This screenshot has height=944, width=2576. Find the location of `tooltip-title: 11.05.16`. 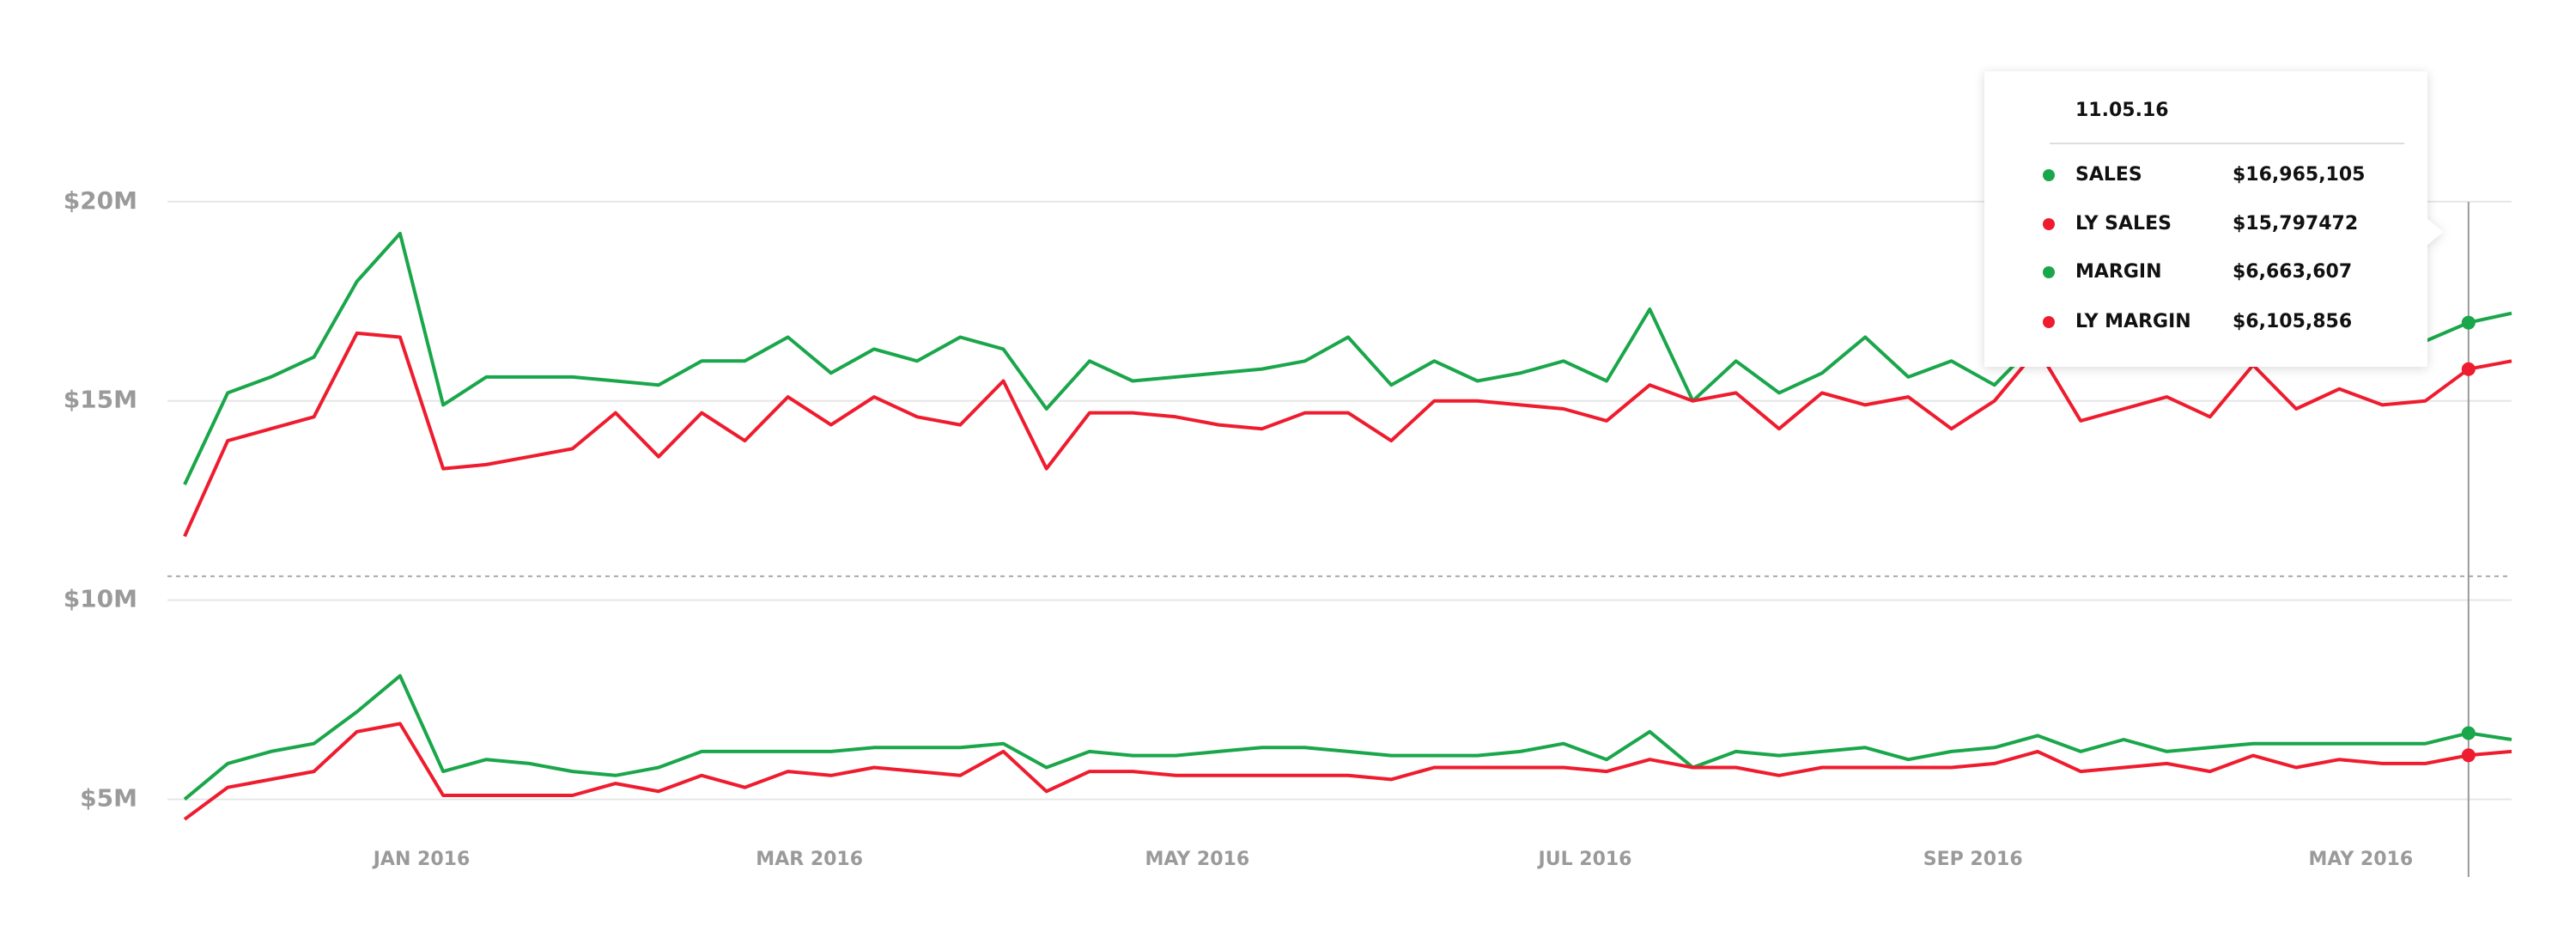

tooltip-title: 11.05.16 is located at coordinates (2122, 110).